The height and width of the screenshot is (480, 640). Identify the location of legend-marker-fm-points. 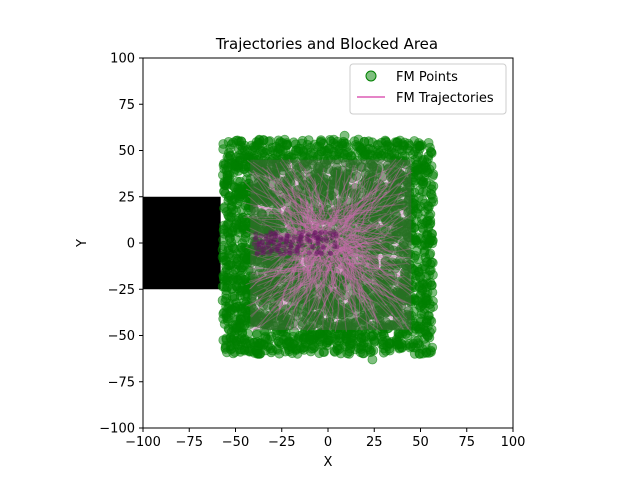
(371, 76).